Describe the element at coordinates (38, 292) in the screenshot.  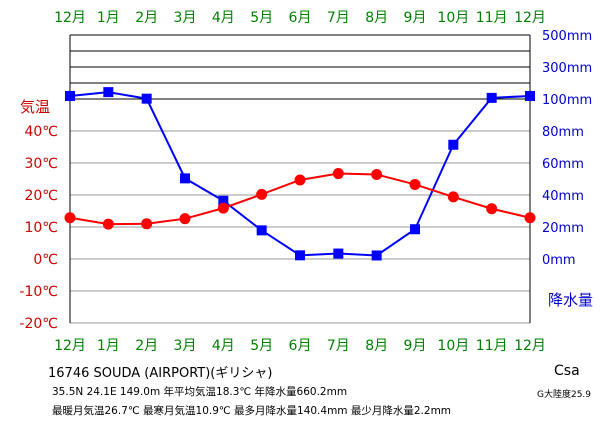
I see `temperature-tick: -10℃` at that location.